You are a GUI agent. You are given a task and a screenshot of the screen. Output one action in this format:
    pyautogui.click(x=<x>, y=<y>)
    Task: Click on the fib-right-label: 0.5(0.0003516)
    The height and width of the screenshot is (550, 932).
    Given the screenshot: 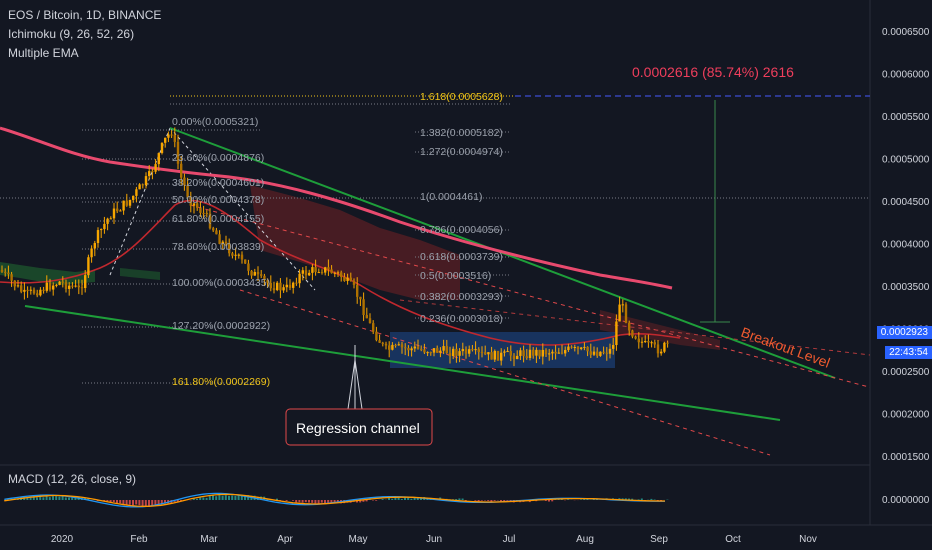 What is the action you would take?
    pyautogui.click(x=455, y=276)
    